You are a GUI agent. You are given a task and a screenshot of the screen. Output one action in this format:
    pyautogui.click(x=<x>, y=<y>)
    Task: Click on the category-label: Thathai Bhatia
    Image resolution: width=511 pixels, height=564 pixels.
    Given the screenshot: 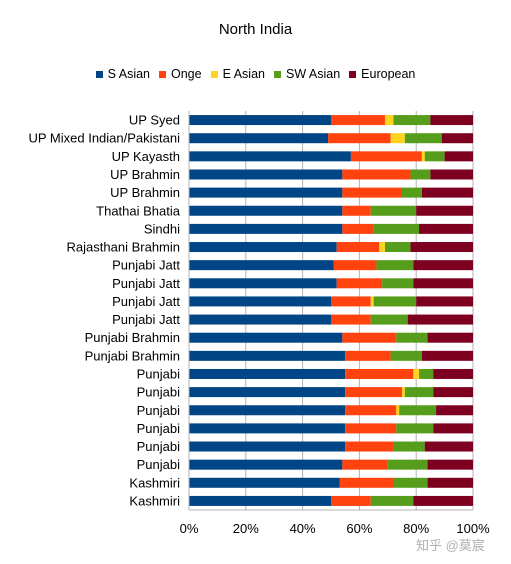 What is the action you would take?
    pyautogui.click(x=138, y=210)
    